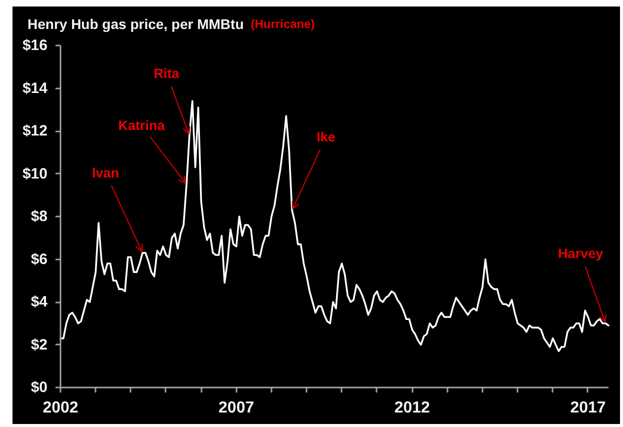 The image size is (623, 427). Describe the element at coordinates (39, 302) in the screenshot. I see `y-tick-label: $4` at that location.